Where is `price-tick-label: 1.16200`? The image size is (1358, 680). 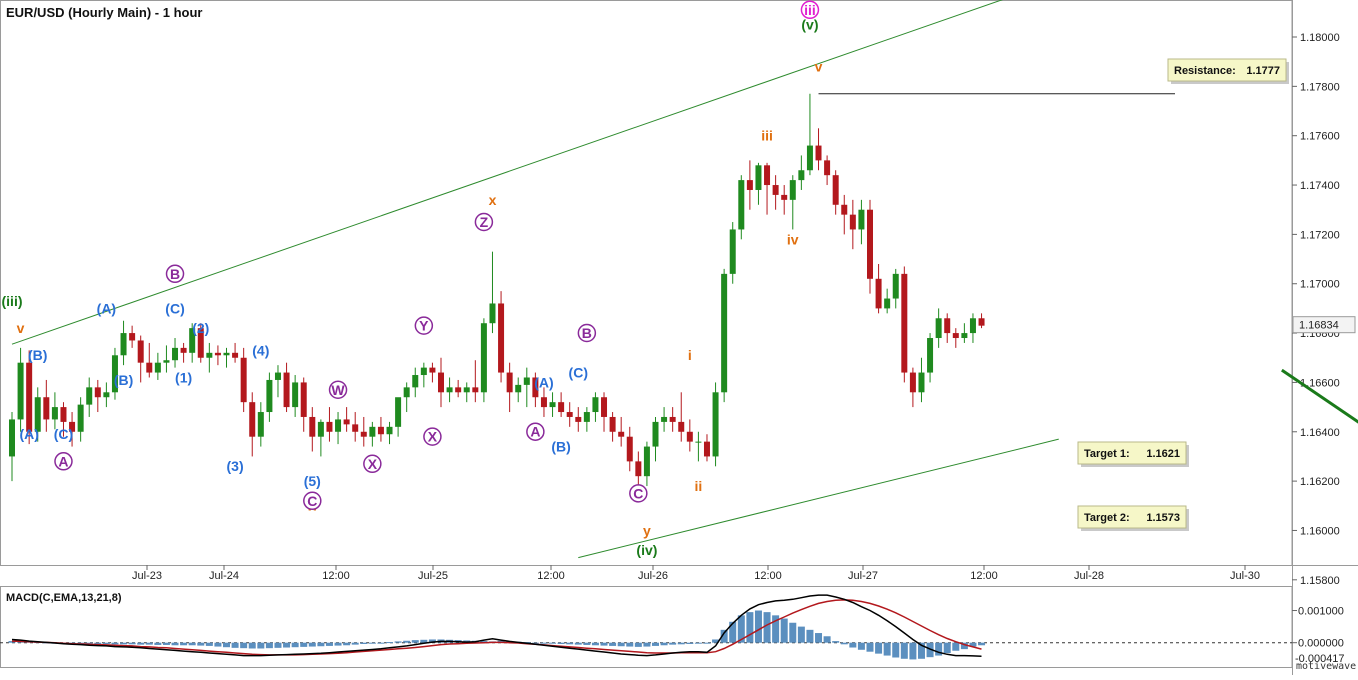 price-tick-label: 1.16200 is located at coordinates (1320, 482).